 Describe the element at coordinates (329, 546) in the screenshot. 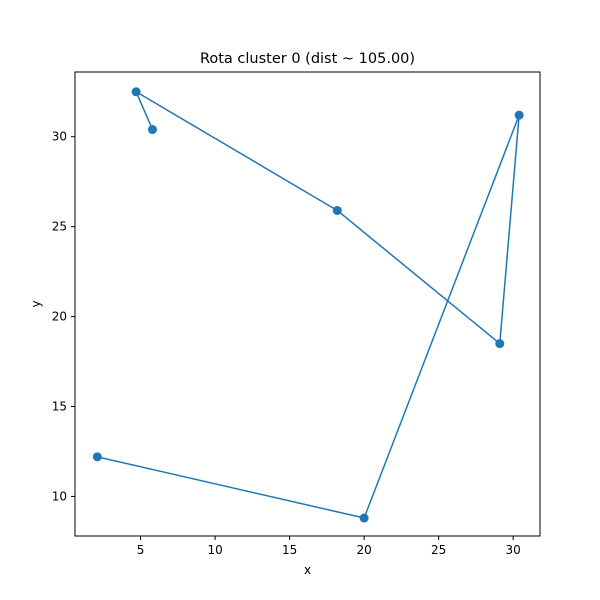

I see `x-axis-ticks: 5 10 15 20 25 30` at that location.